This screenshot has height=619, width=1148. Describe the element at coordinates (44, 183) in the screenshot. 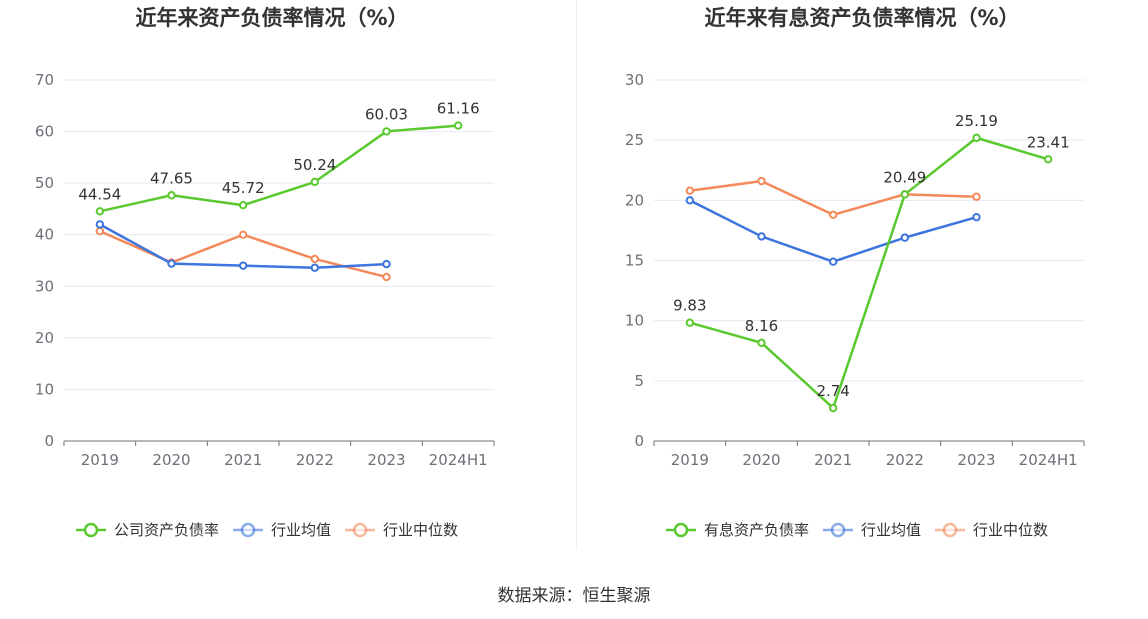

I see `y-tick-label: 50` at that location.